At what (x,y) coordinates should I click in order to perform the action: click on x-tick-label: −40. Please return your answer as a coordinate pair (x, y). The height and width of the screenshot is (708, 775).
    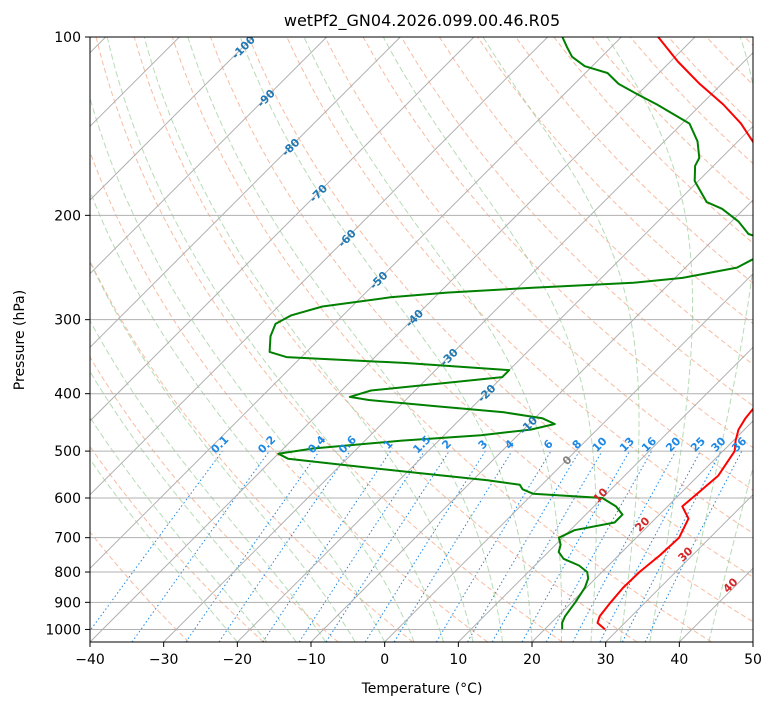
    Looking at the image, I should click on (90, 660).